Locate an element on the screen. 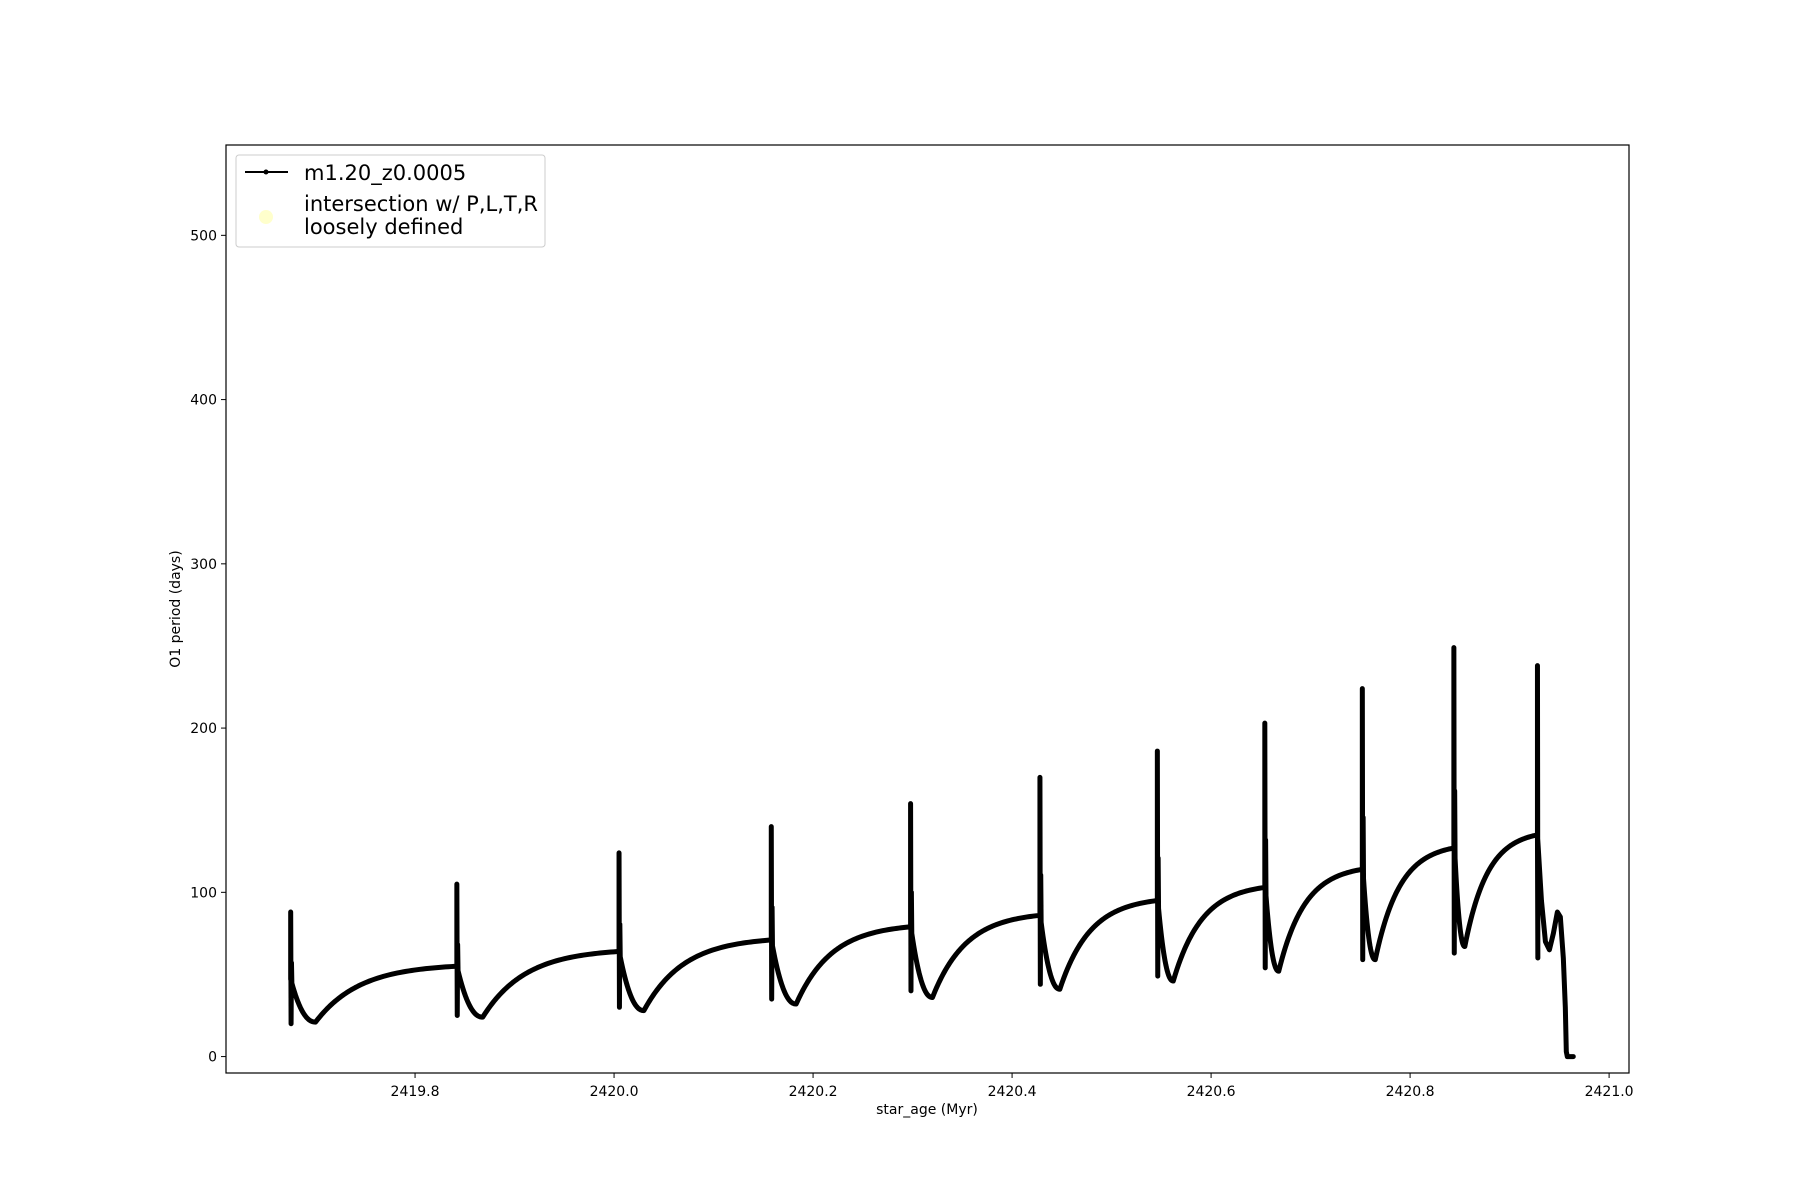 The width and height of the screenshot is (1800, 1200). x-tick-label: 2420.4 is located at coordinates (1012, 1092).